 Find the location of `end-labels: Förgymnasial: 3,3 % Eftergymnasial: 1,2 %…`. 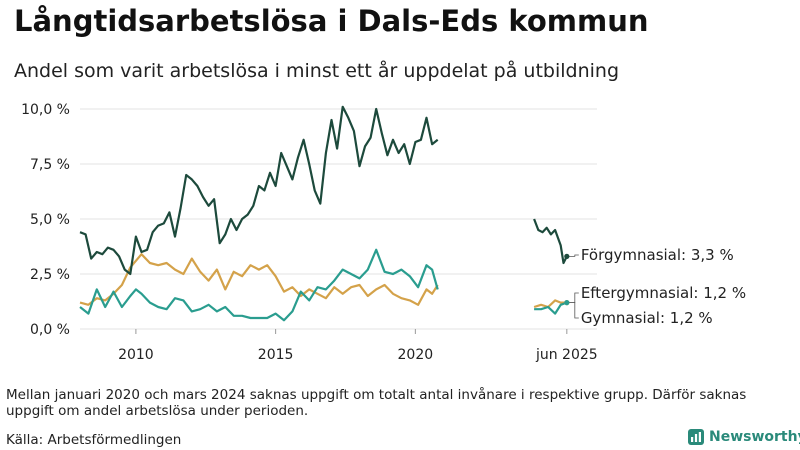

end-labels: Förgymnasial: 3,3 % Eftergymnasial: 1,2 %… is located at coordinates (655, 286).